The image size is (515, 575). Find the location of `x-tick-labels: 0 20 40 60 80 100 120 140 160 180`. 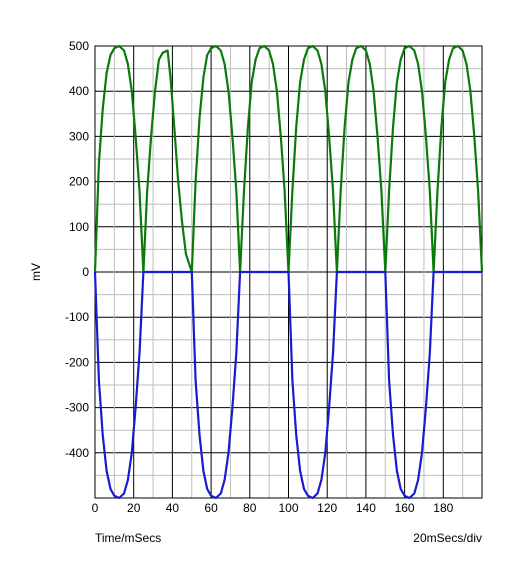

x-tick-labels: 0 20 40 60 80 100 120 140 160 180 is located at coordinates (273, 508).